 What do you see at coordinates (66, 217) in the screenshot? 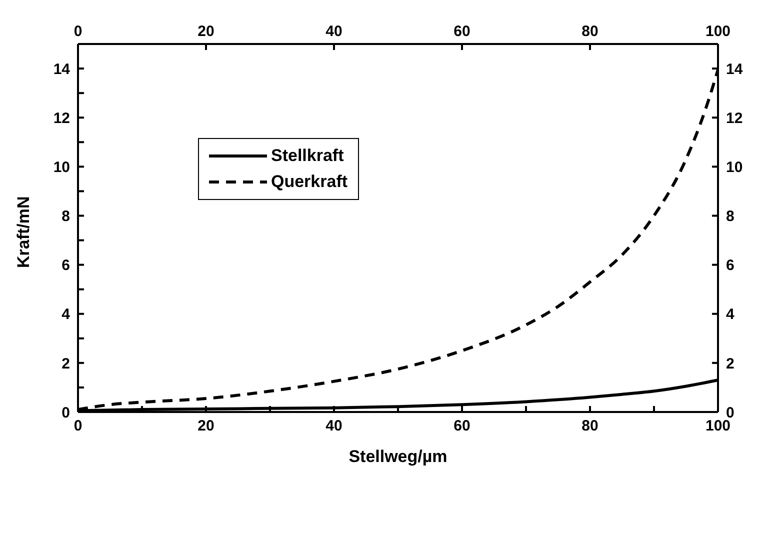
I see `y-tick-label: 8` at bounding box center [66, 217].